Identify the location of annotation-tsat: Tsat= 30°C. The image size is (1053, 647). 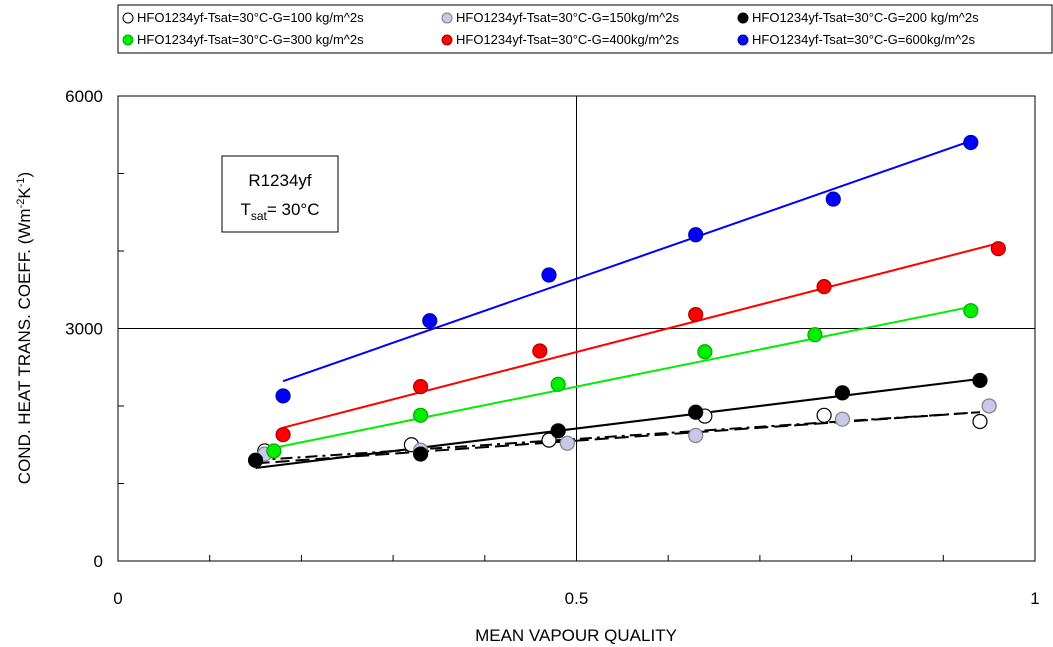
(279, 211).